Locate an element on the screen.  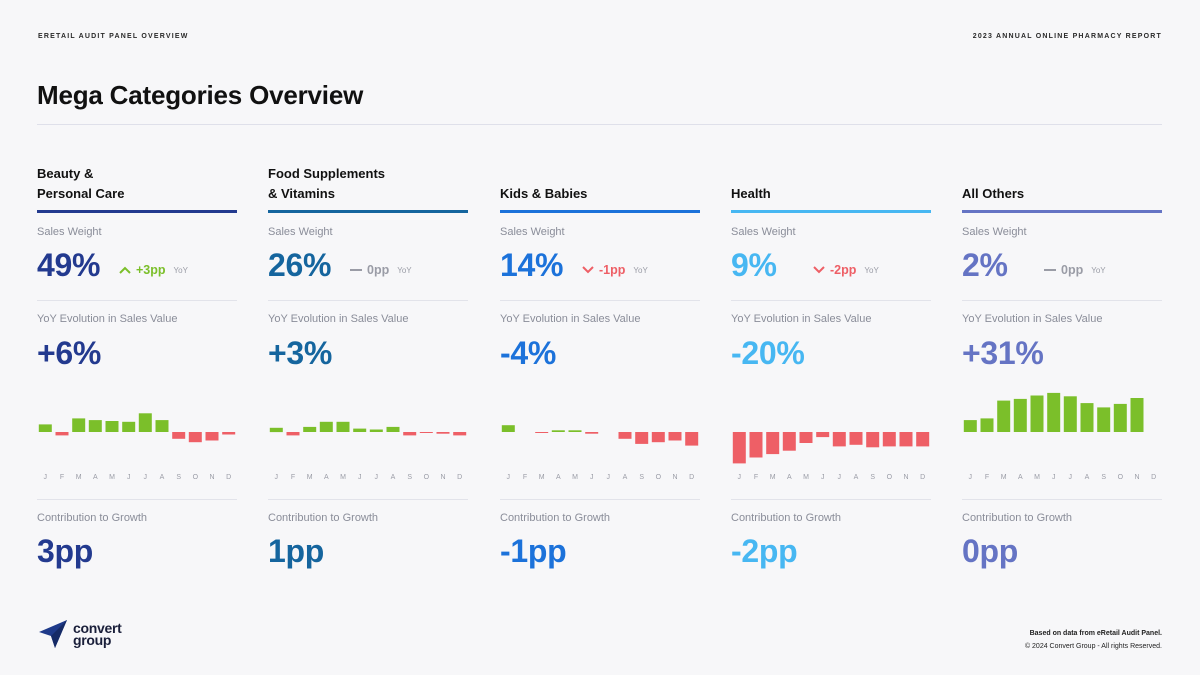
report-section-label: ERETAIL AUDIT PANEL OVERVIEW is located at coordinates (113, 36).